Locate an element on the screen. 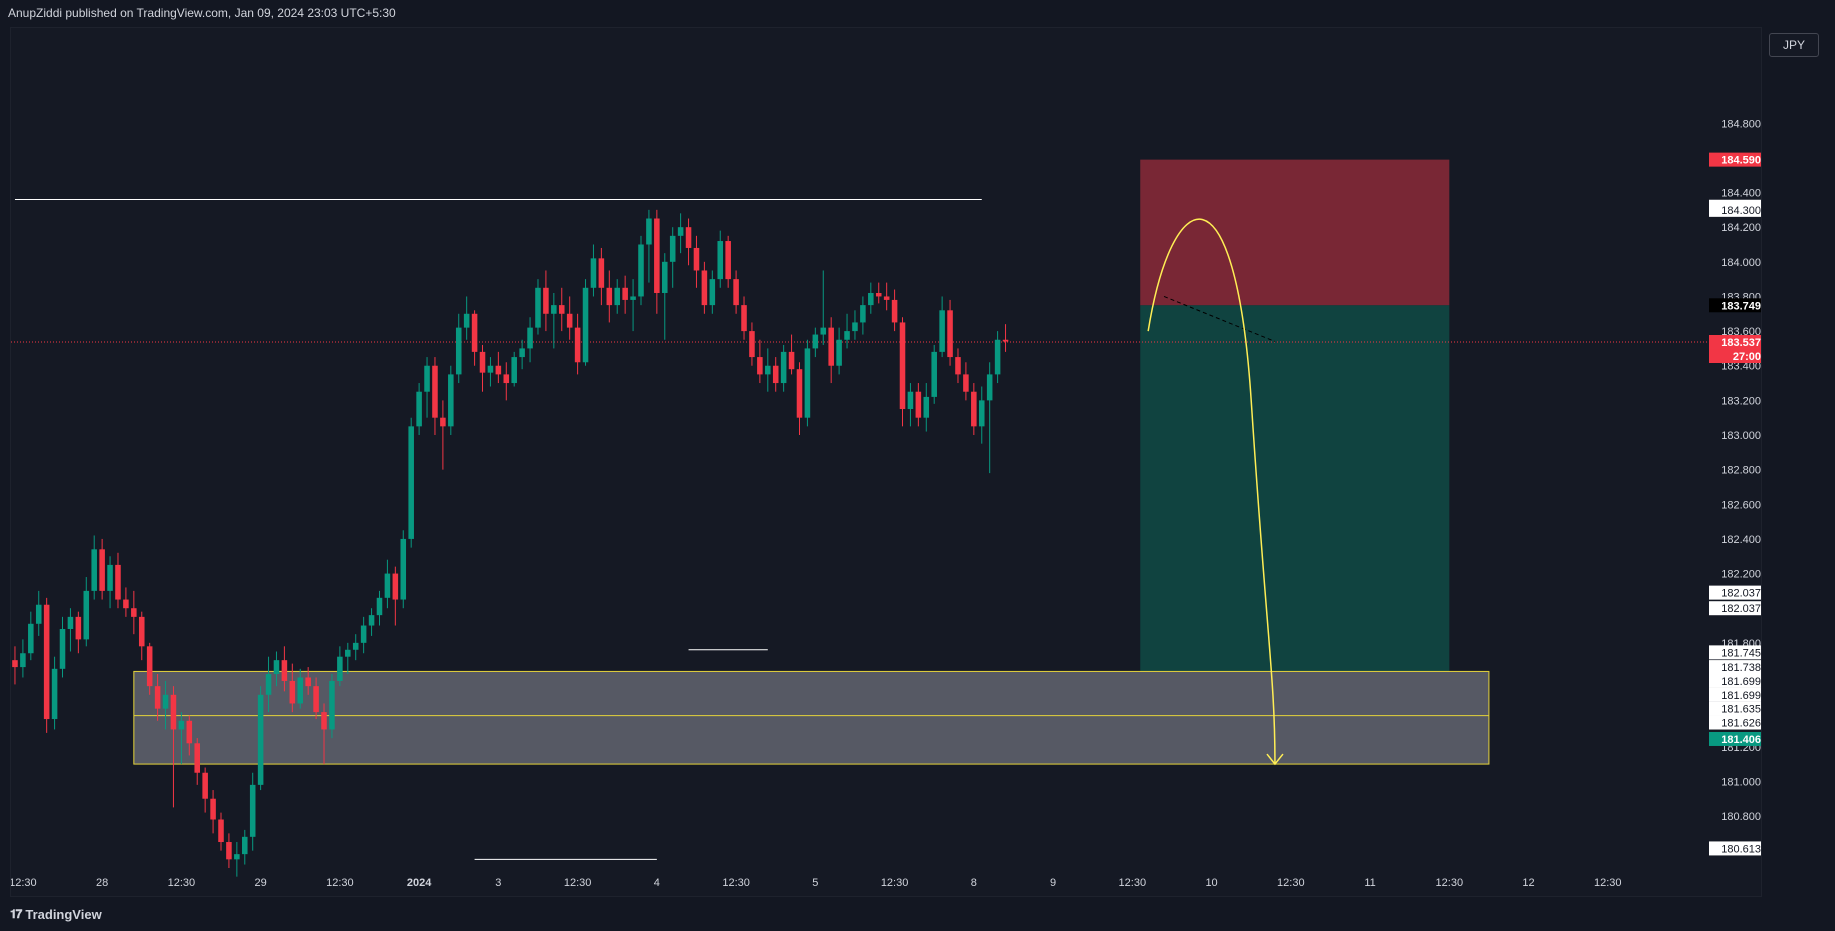 Image resolution: width=1835 pixels, height=931 pixels. price-axis-label-text: 180.613 is located at coordinates (1741, 849).